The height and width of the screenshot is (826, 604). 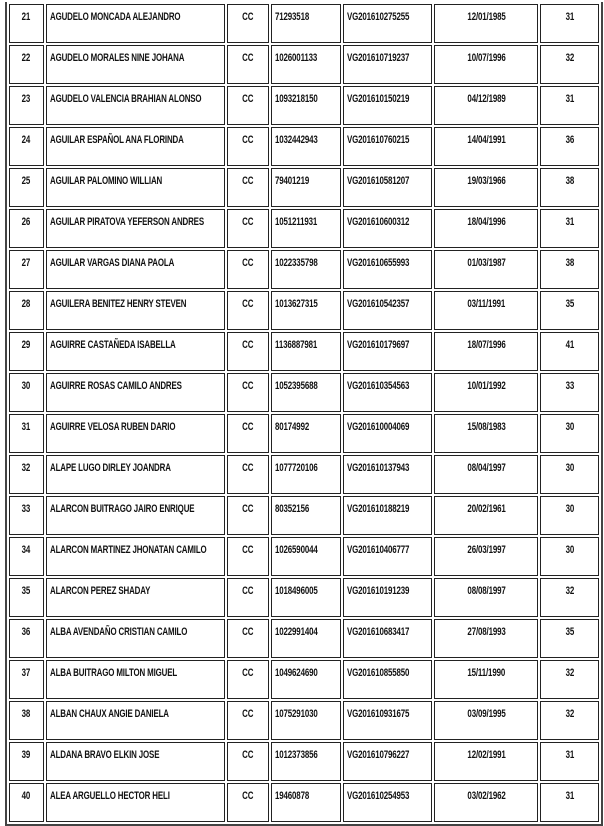 I want to click on full-name: AGUDELO MONCADA ALEJANDRO, so click(x=115, y=17).